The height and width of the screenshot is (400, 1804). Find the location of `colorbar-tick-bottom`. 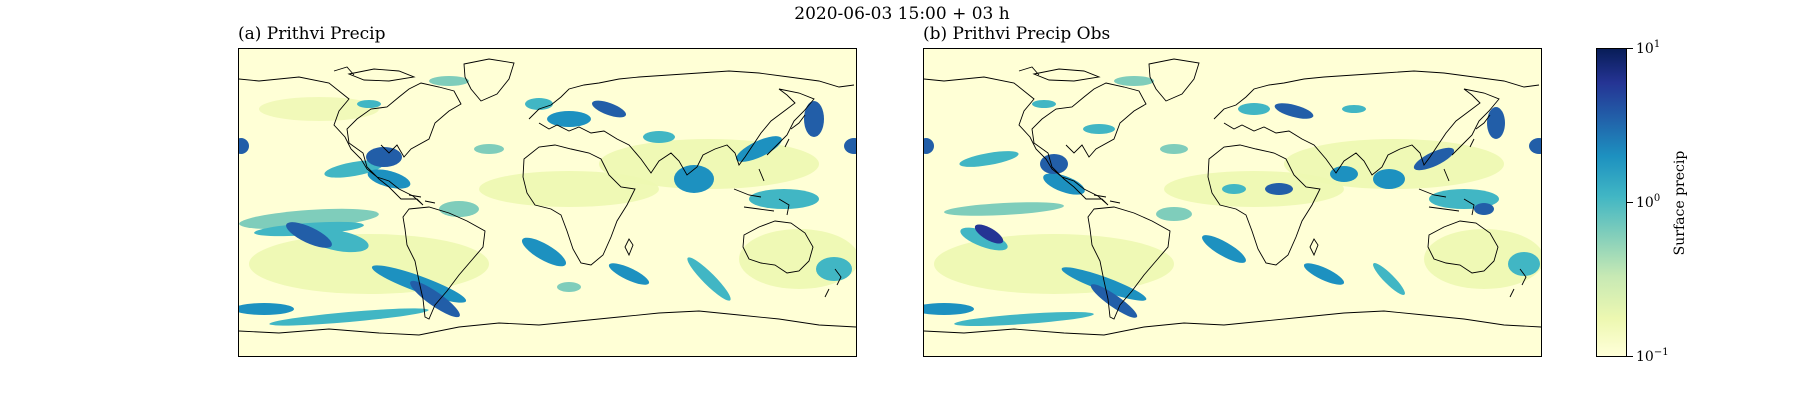

colorbar-tick-bottom is located at coordinates (1630, 357).